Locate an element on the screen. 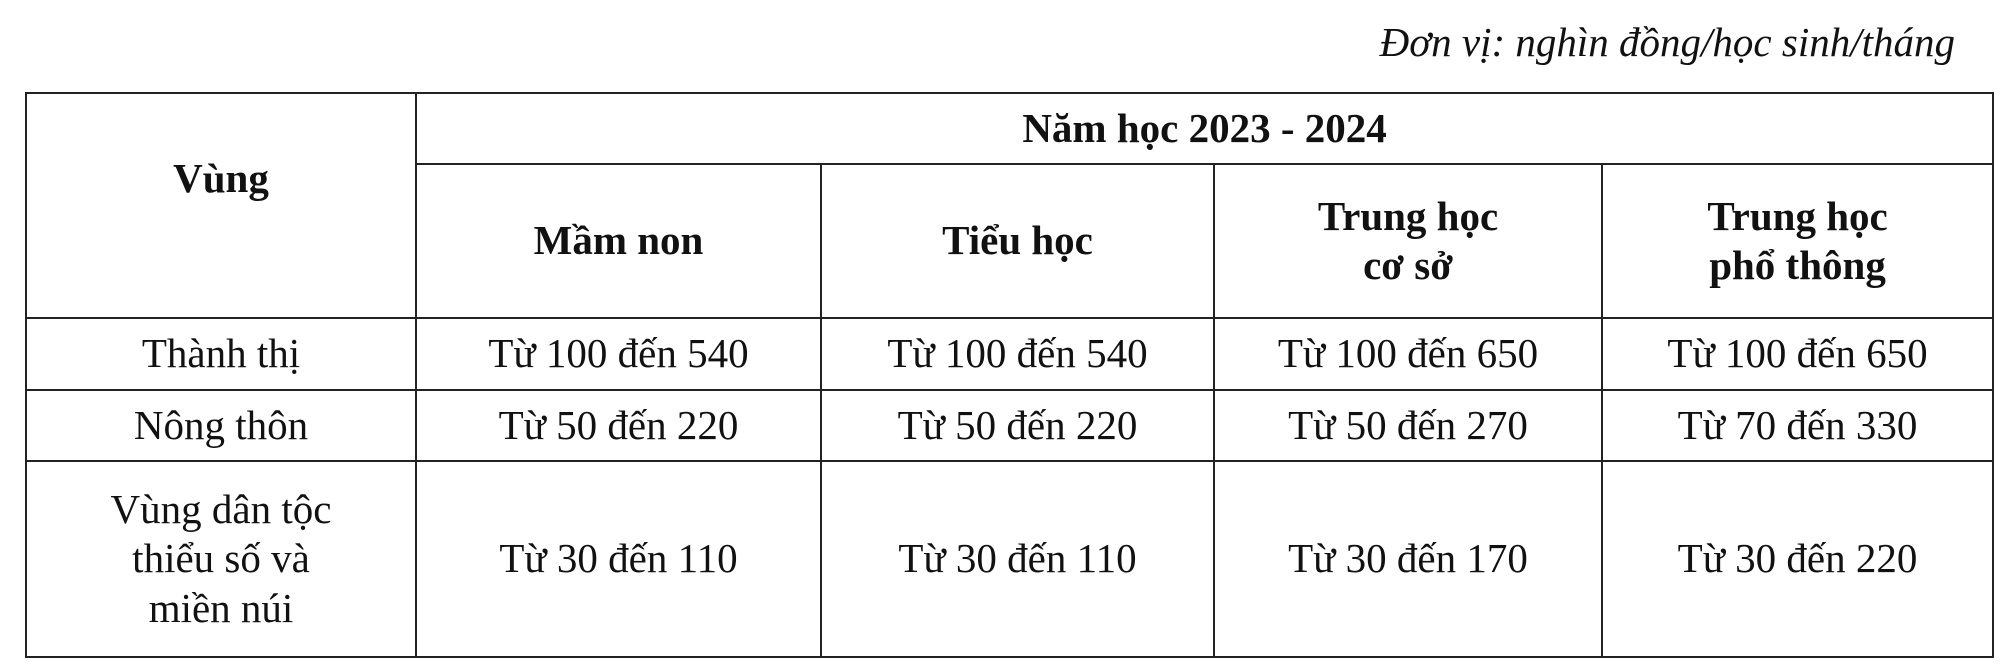 The height and width of the screenshot is (668, 2000). region-cell: Vùng dân tộc thiểu số và miền núi is located at coordinates (221, 559).